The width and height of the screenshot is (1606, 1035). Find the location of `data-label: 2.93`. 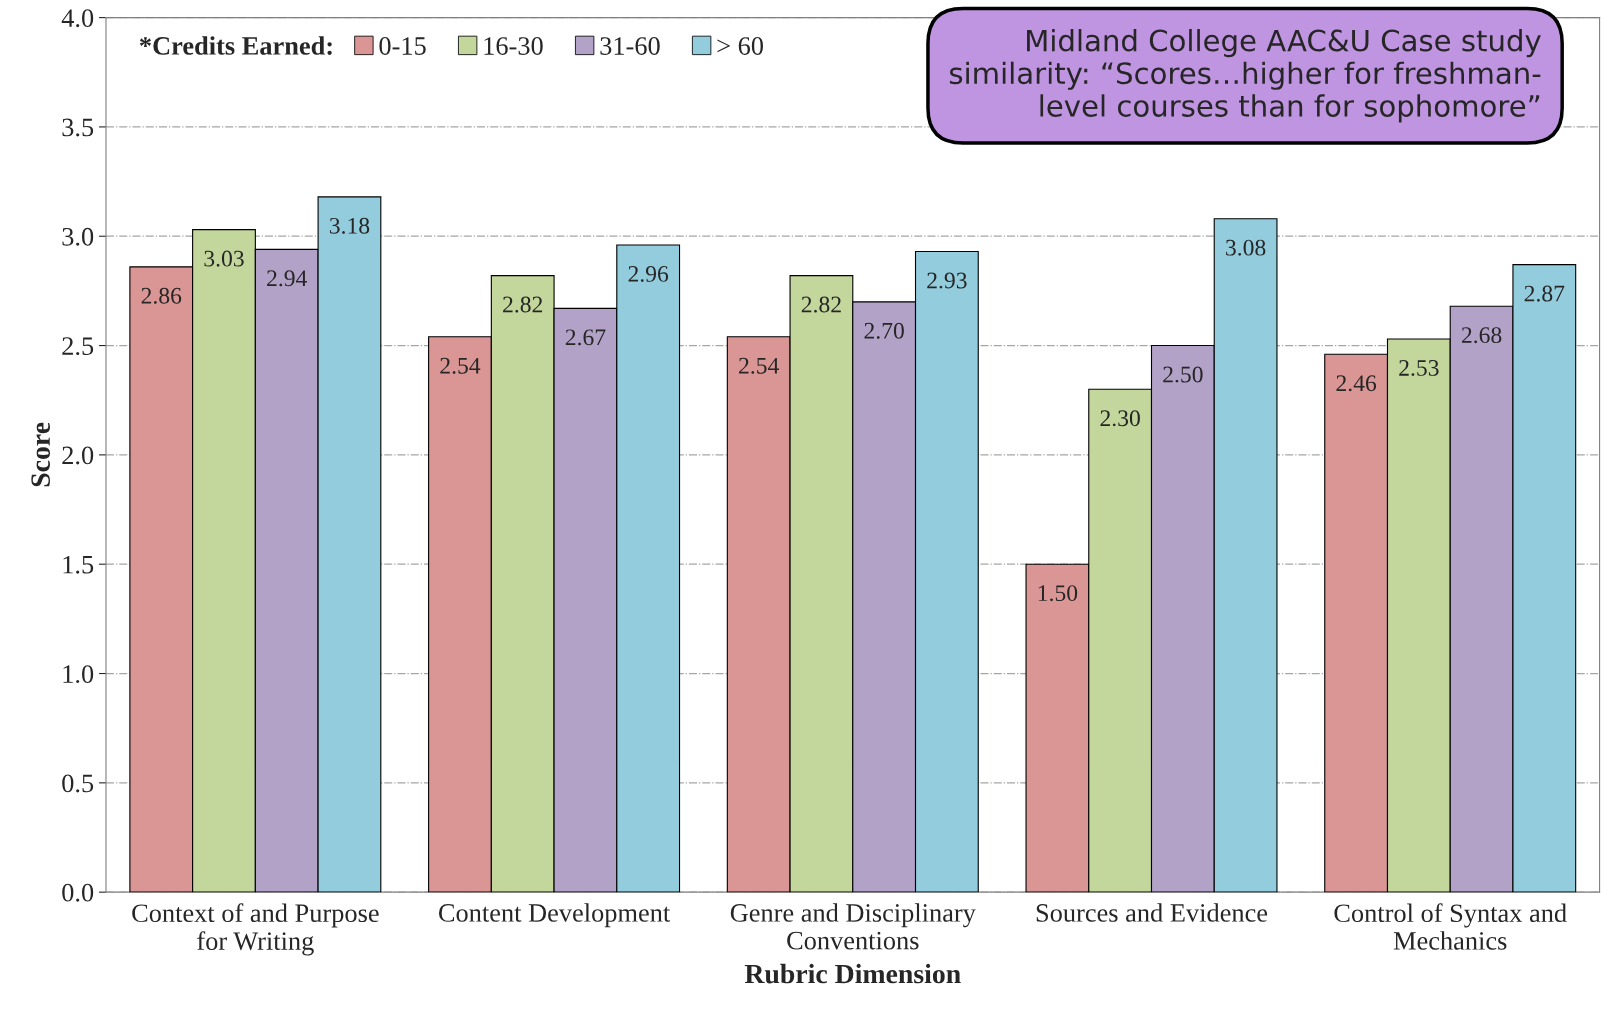

data-label: 2.93 is located at coordinates (947, 280).